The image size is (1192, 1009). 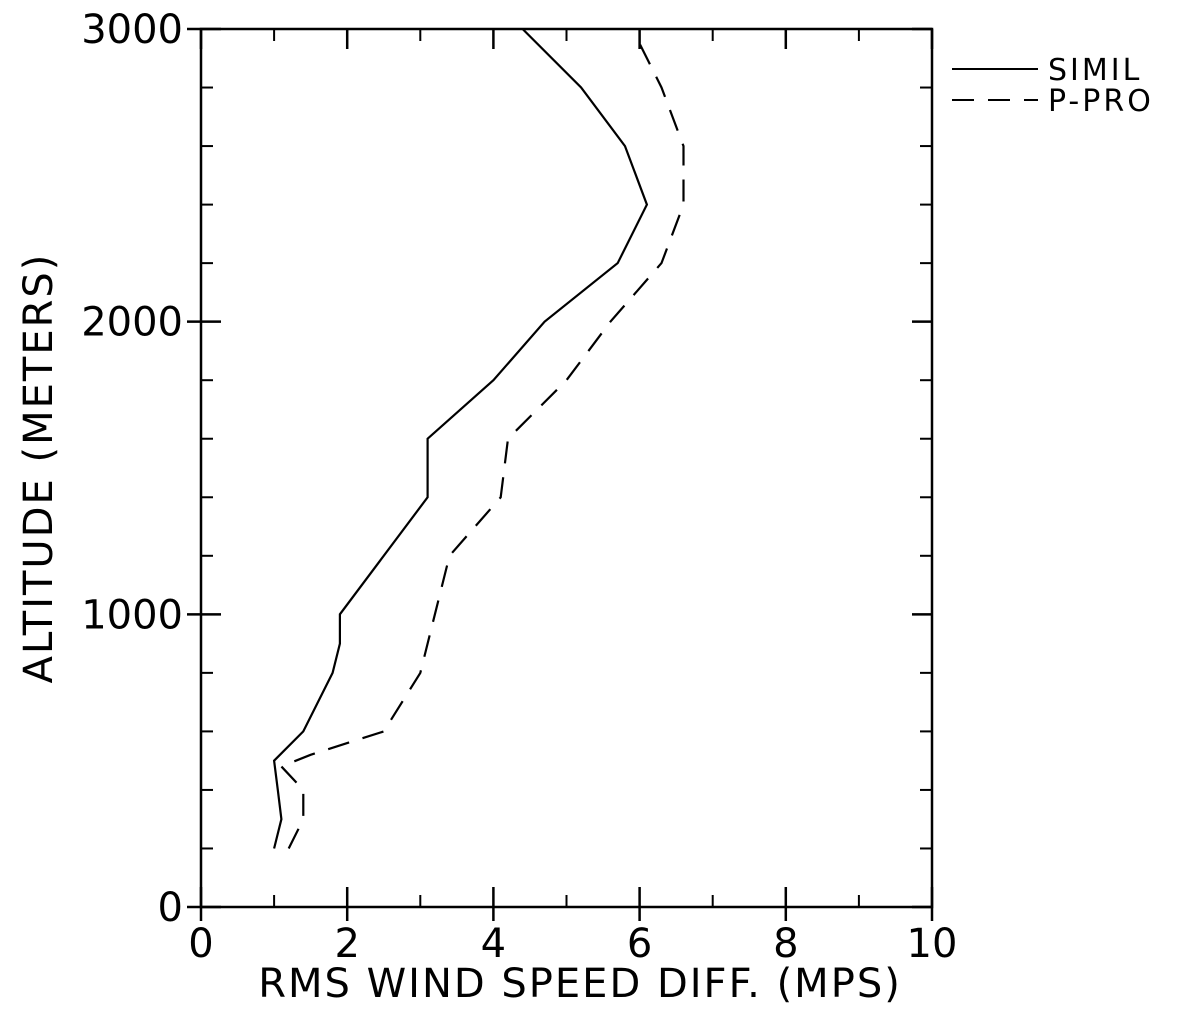 I want to click on legend-label-p-pro: P-PRO, so click(x=1101, y=101).